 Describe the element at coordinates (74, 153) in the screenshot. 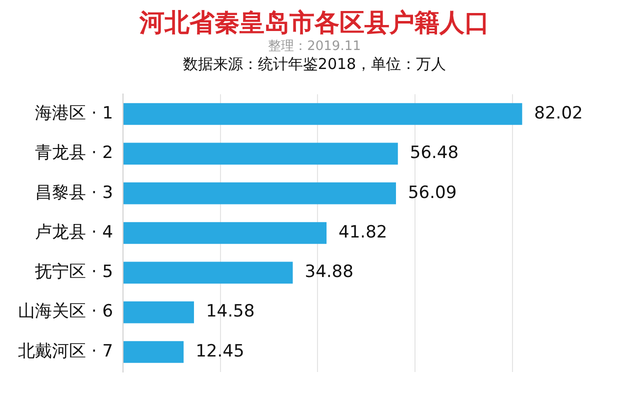

I see `y-tick-label: 青龙县 · 2` at that location.